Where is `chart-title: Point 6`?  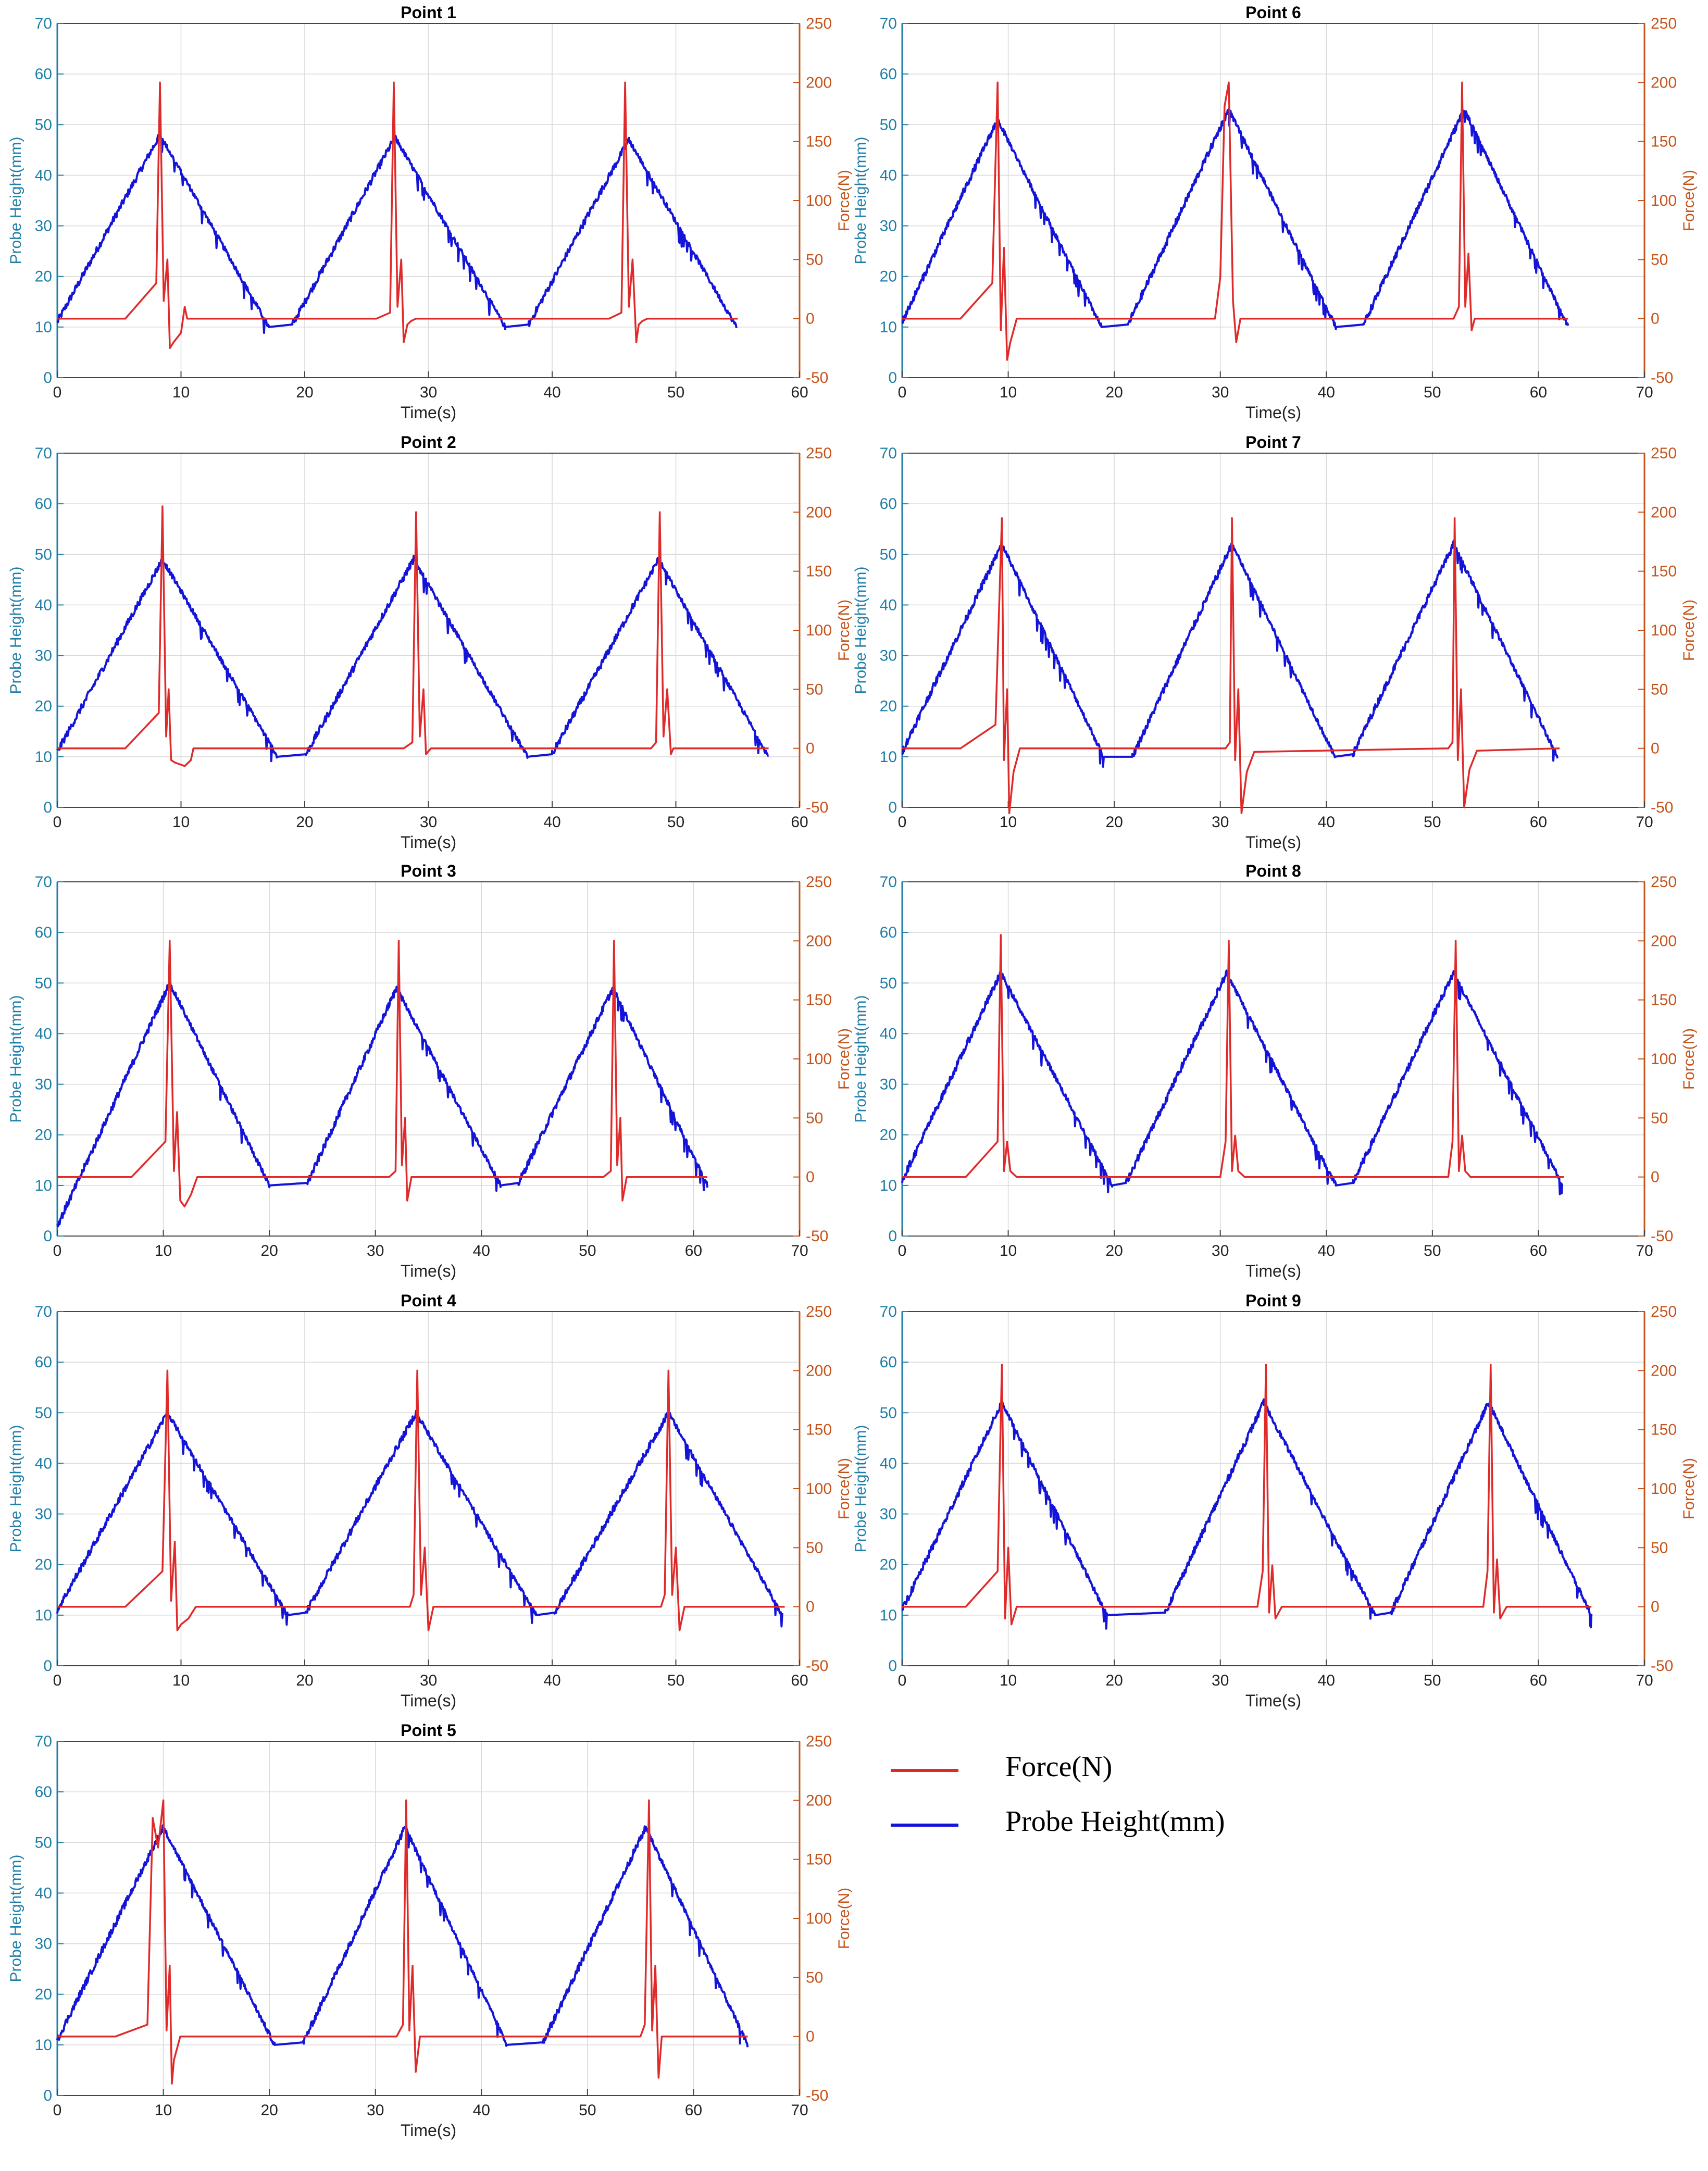 chart-title: Point 6 is located at coordinates (1273, 13).